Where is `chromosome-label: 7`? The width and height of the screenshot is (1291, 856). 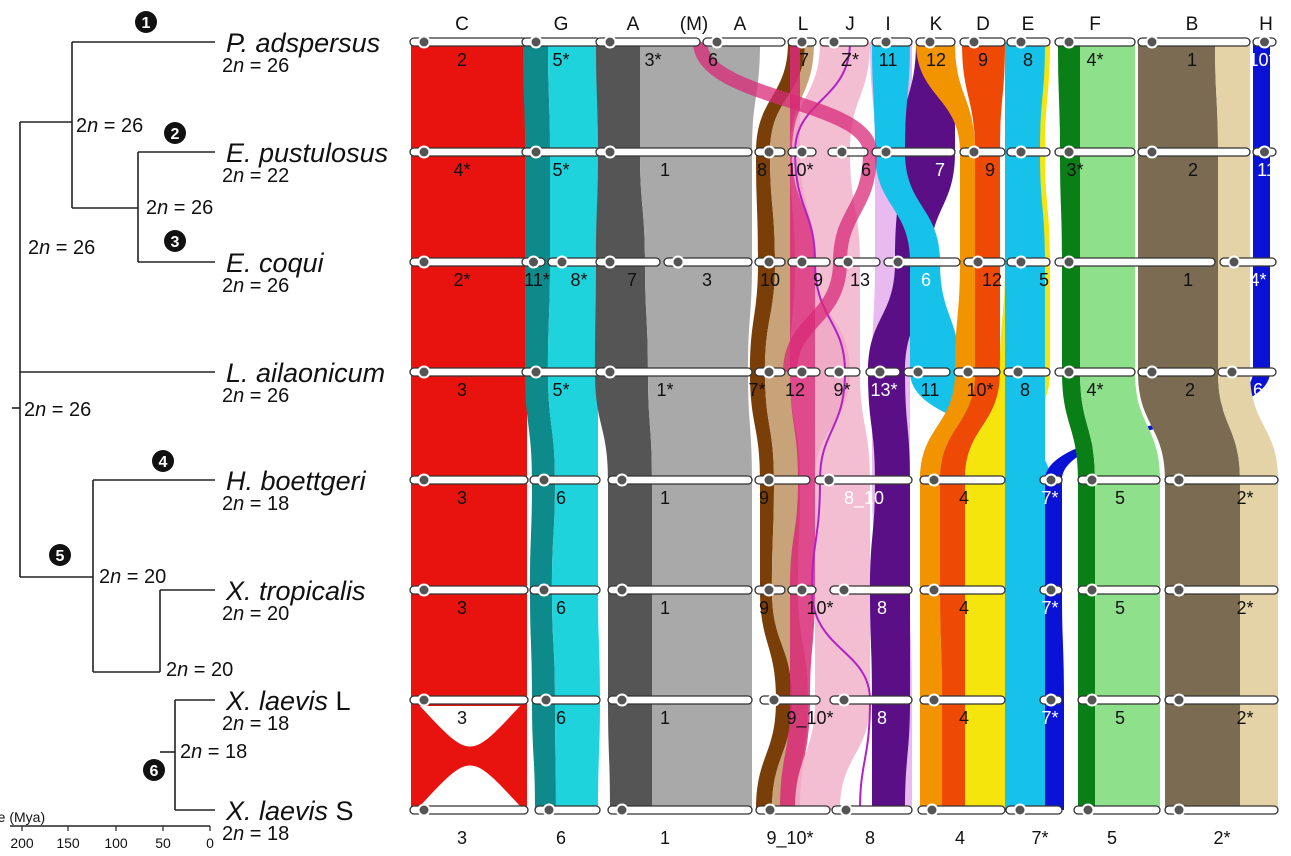
chromosome-label: 7 is located at coordinates (804, 60).